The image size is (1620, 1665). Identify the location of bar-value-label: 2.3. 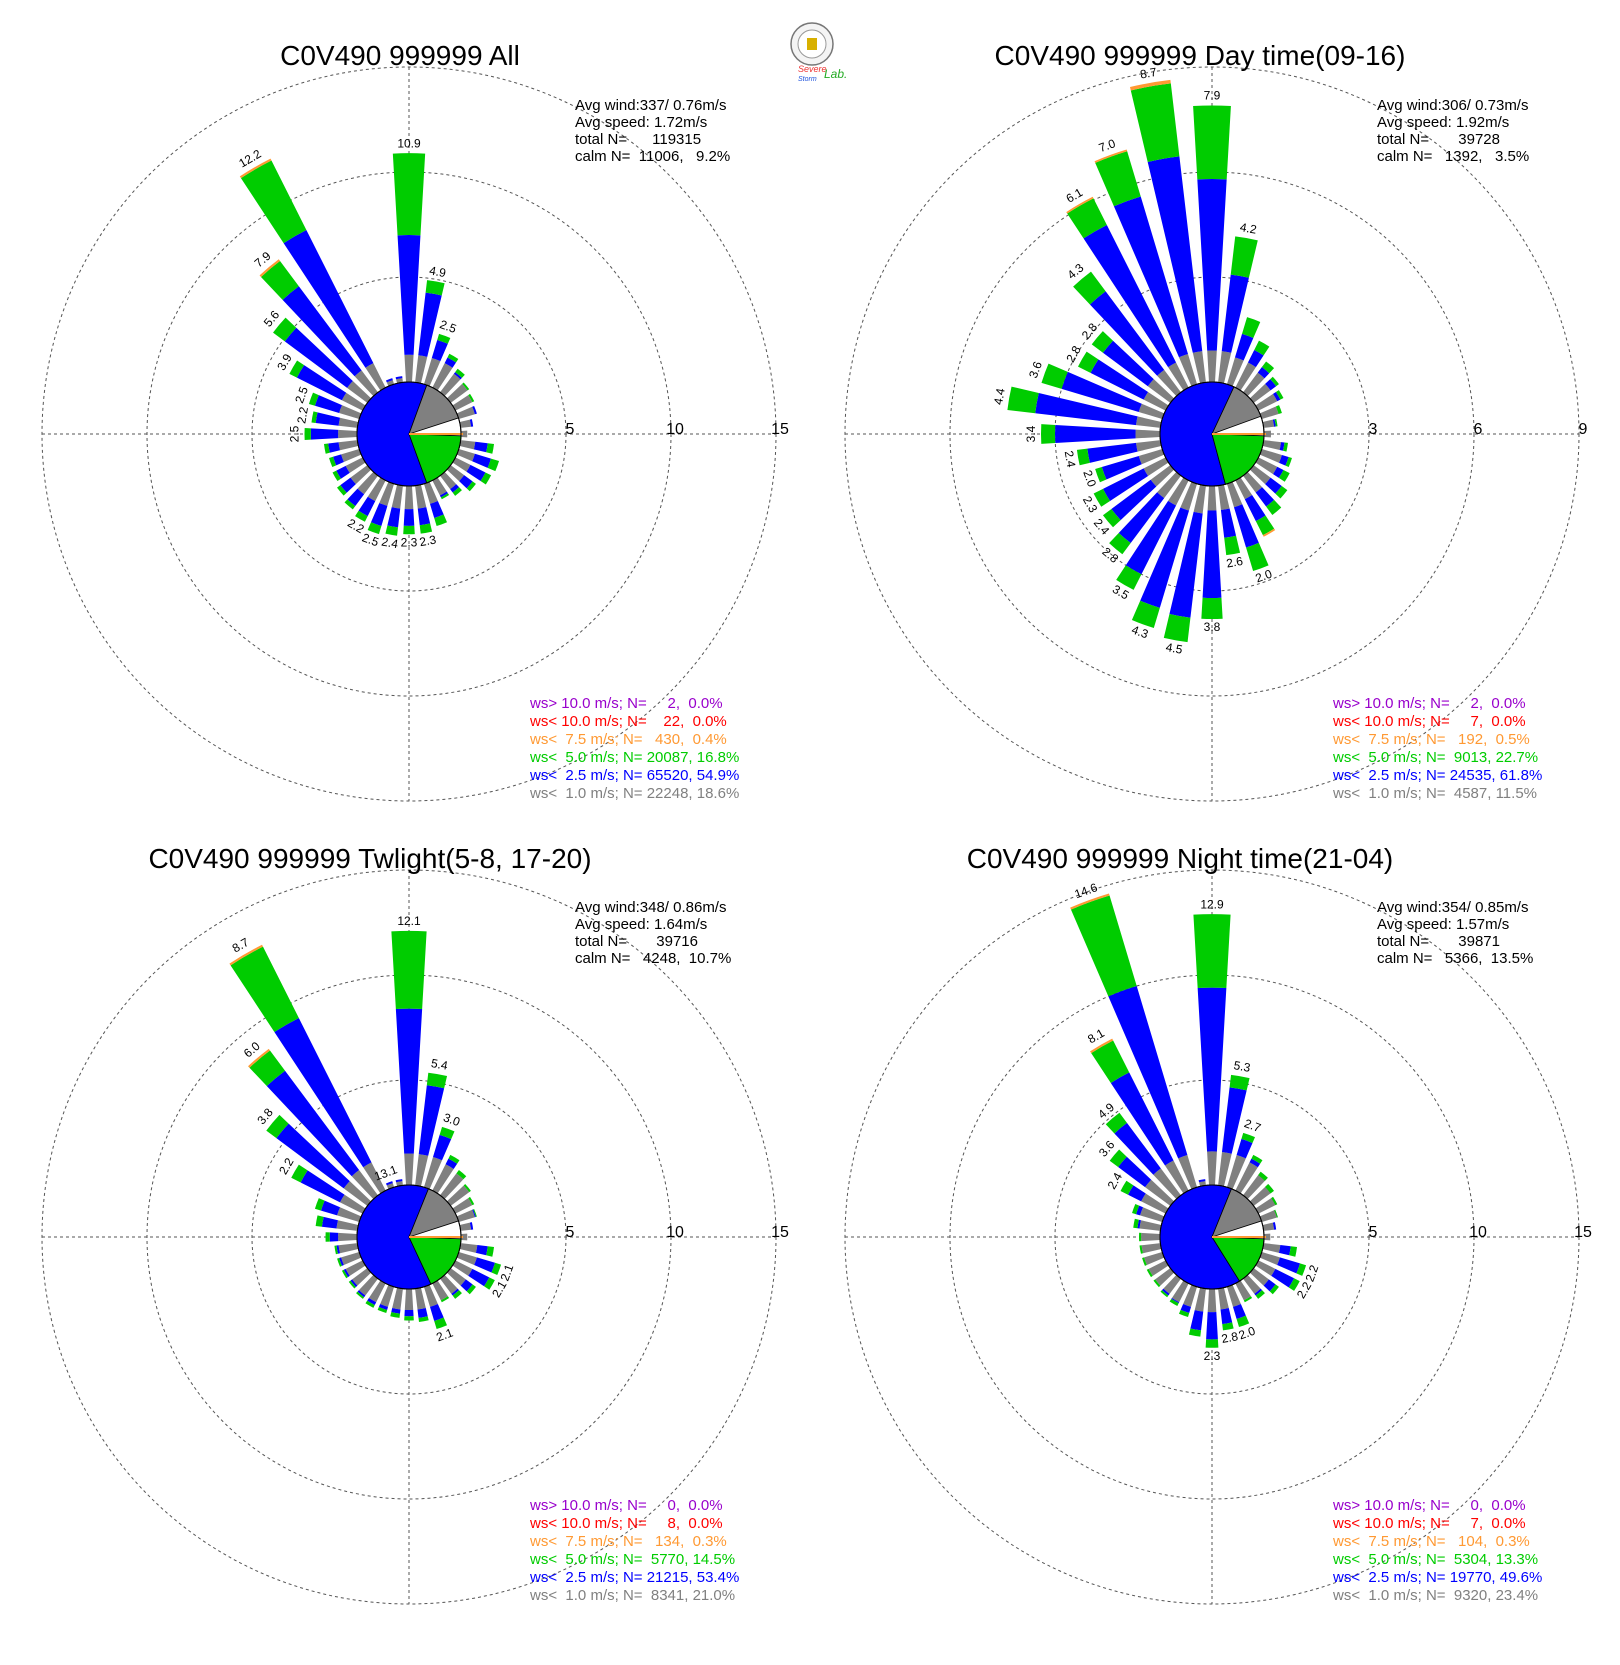
(409, 542).